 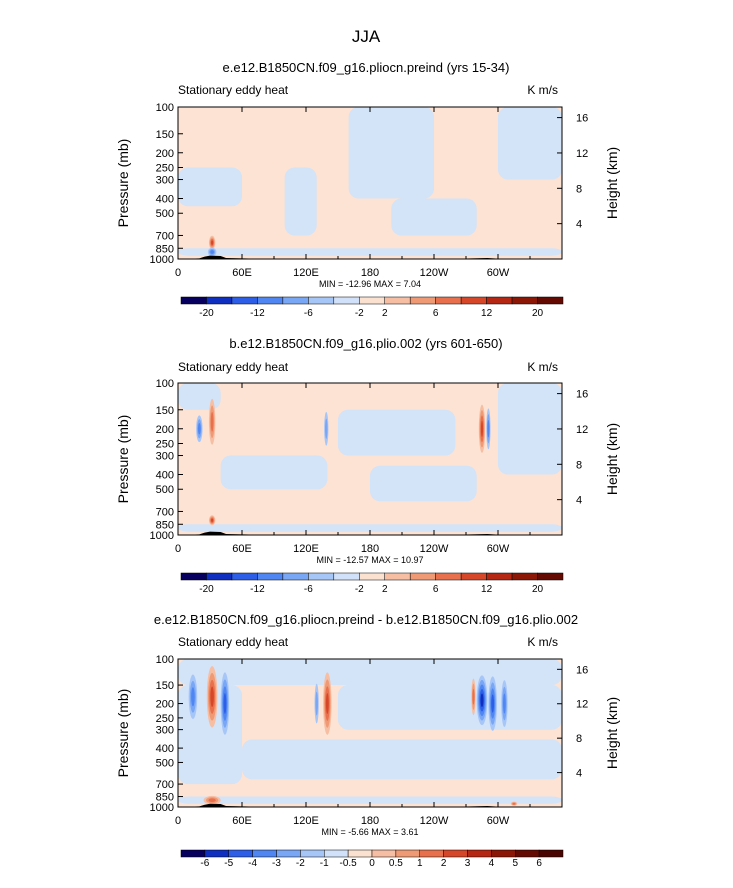 I want to click on height-tick-label: 4, so click(x=579, y=501).